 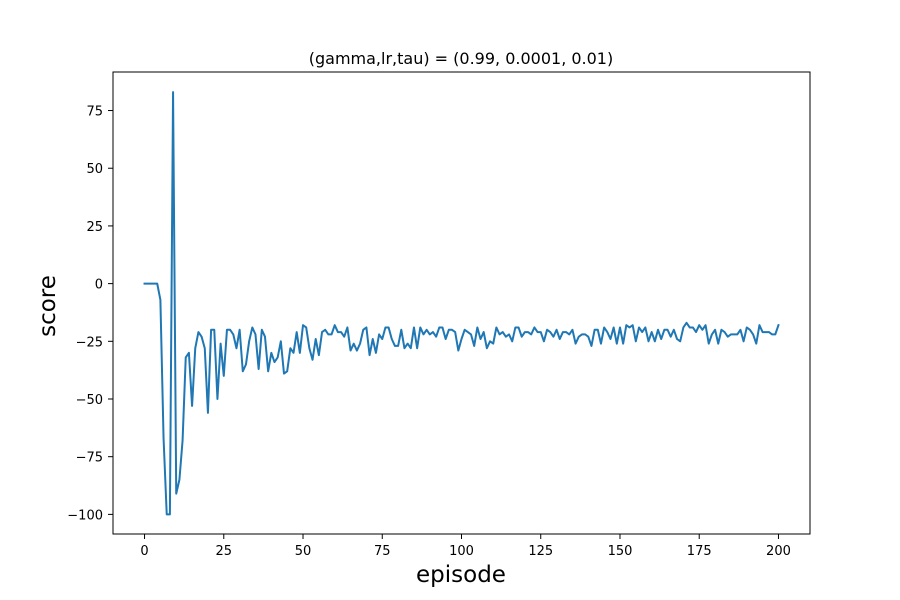 What do you see at coordinates (144, 551) in the screenshot?
I see `x-tick-label: 0` at bounding box center [144, 551].